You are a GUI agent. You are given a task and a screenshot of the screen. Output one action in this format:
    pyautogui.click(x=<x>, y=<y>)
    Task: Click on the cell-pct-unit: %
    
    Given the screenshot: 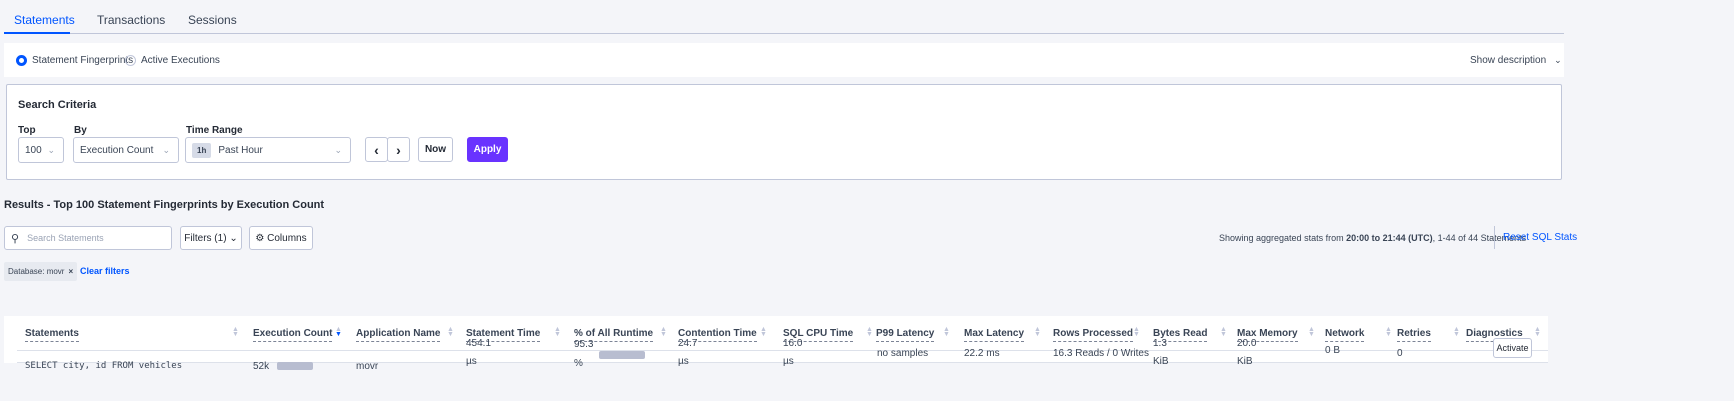 What is the action you would take?
    pyautogui.click(x=578, y=363)
    